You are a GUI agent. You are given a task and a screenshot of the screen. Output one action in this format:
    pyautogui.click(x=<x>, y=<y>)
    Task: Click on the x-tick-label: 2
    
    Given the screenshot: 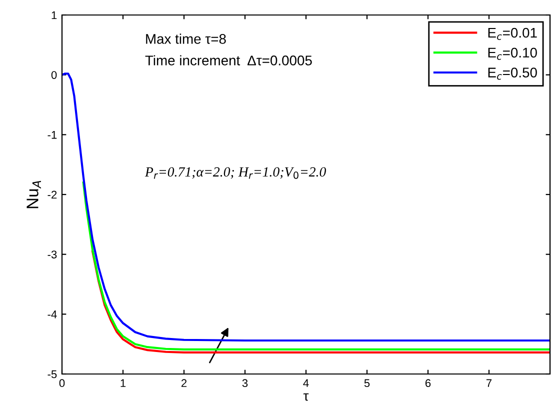 What is the action you would take?
    pyautogui.click(x=184, y=383)
    